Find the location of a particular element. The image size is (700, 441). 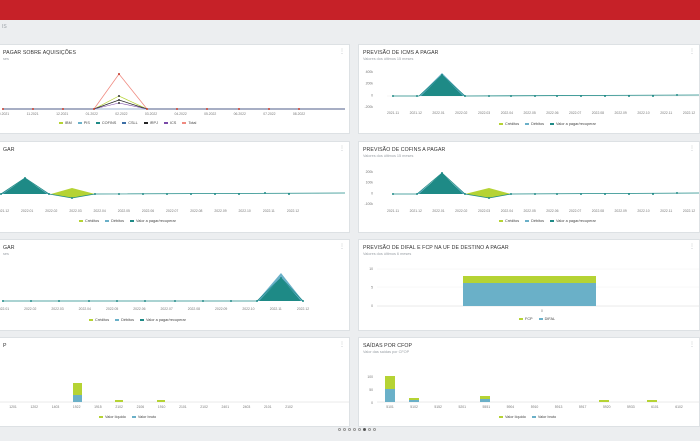

x-tick: 5917 is located at coordinates (583, 407).